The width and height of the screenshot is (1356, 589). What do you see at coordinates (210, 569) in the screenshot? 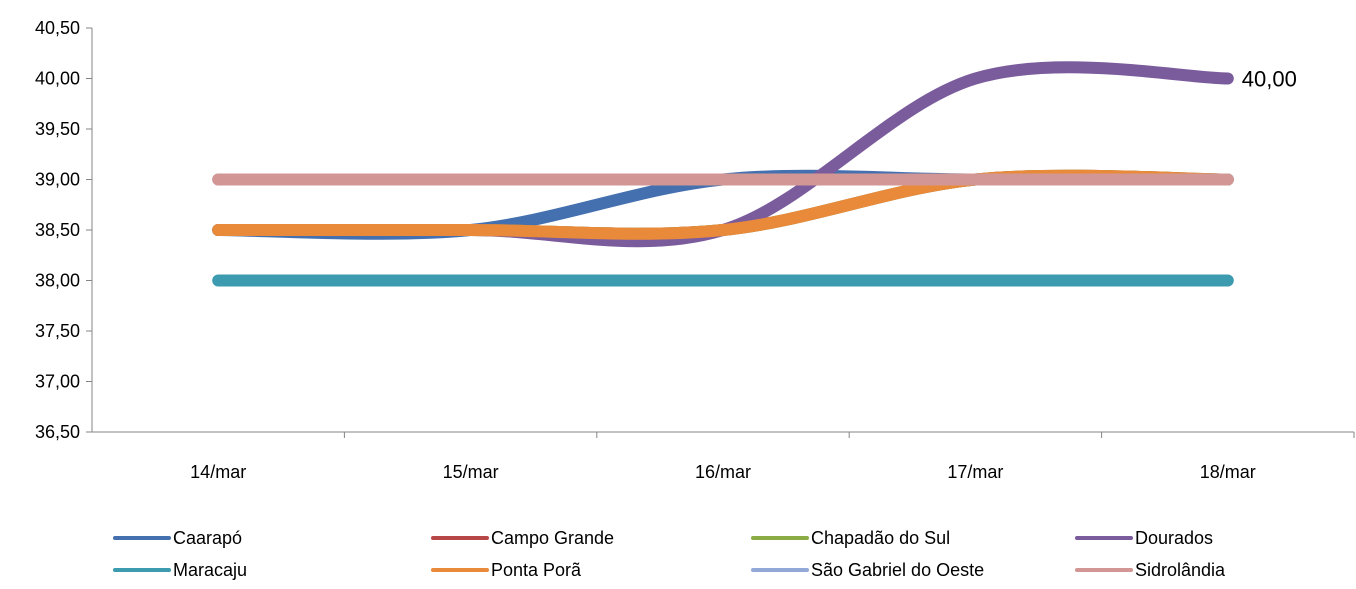
I see `legend-label: Maracaju` at bounding box center [210, 569].